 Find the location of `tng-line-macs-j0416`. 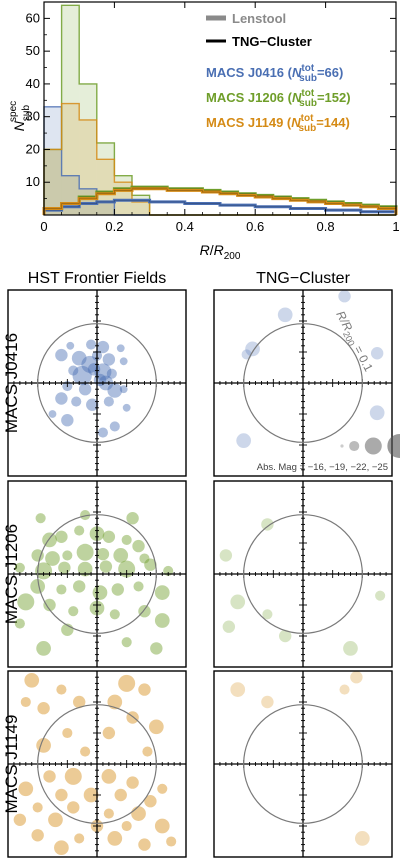

tng-line-macs-j0416 is located at coordinates (220, 206).